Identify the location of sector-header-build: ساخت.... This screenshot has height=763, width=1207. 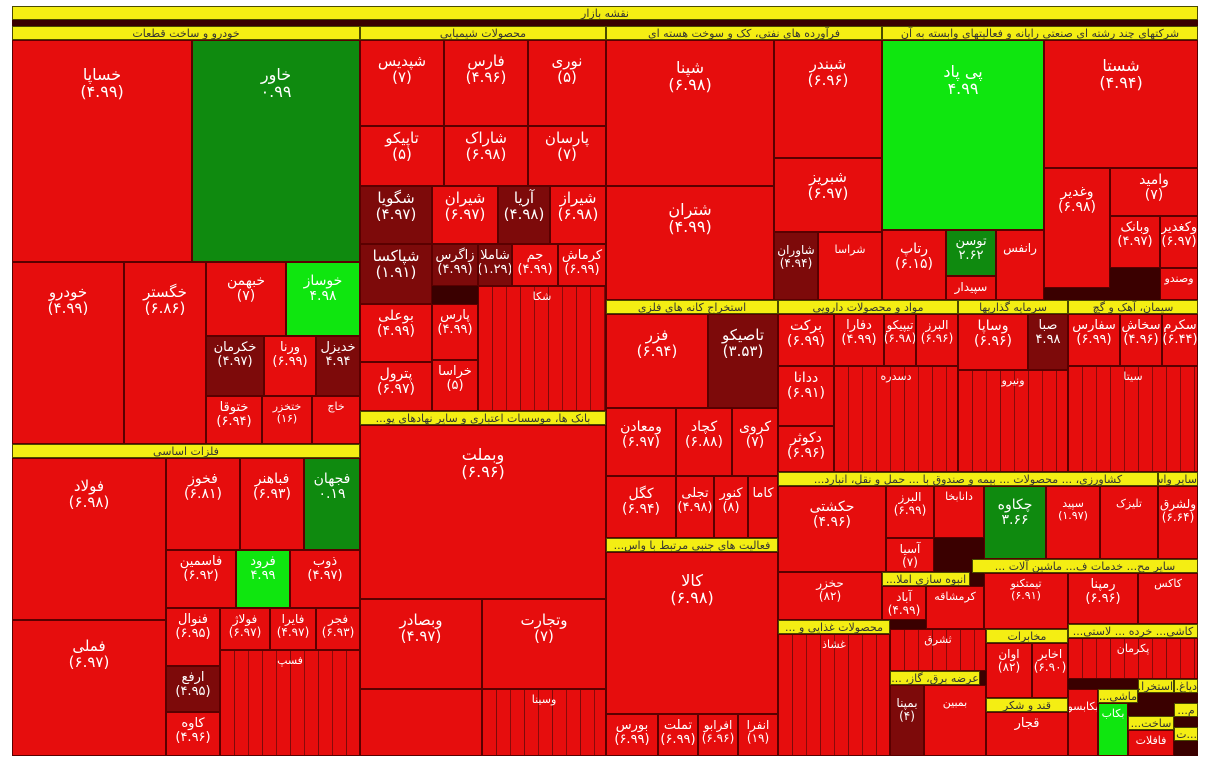
(1151, 723).